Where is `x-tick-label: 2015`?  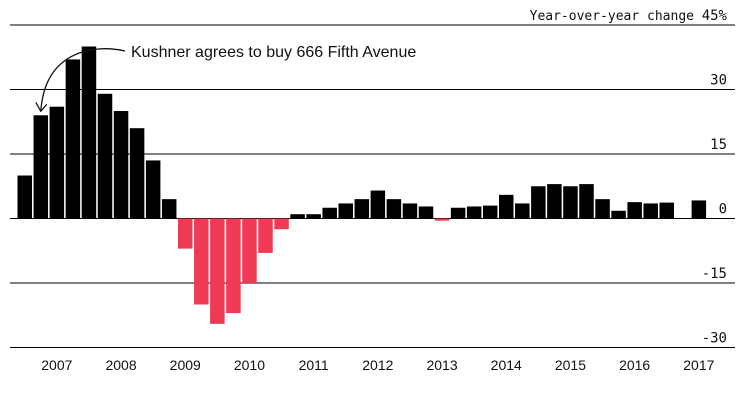 x-tick-label: 2015 is located at coordinates (570, 365).